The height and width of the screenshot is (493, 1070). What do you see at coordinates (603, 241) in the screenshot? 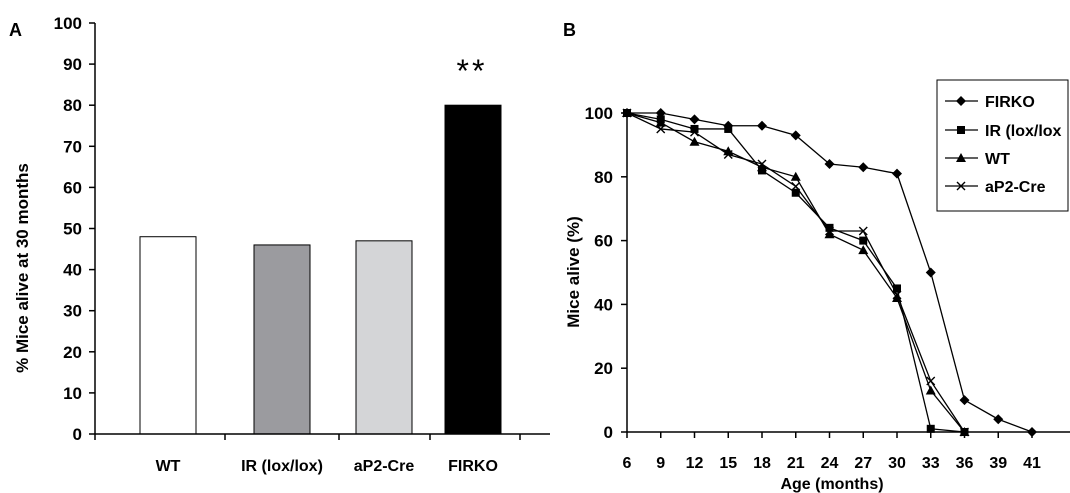
I see `panel-b-y-tick-label: 60` at bounding box center [603, 241].